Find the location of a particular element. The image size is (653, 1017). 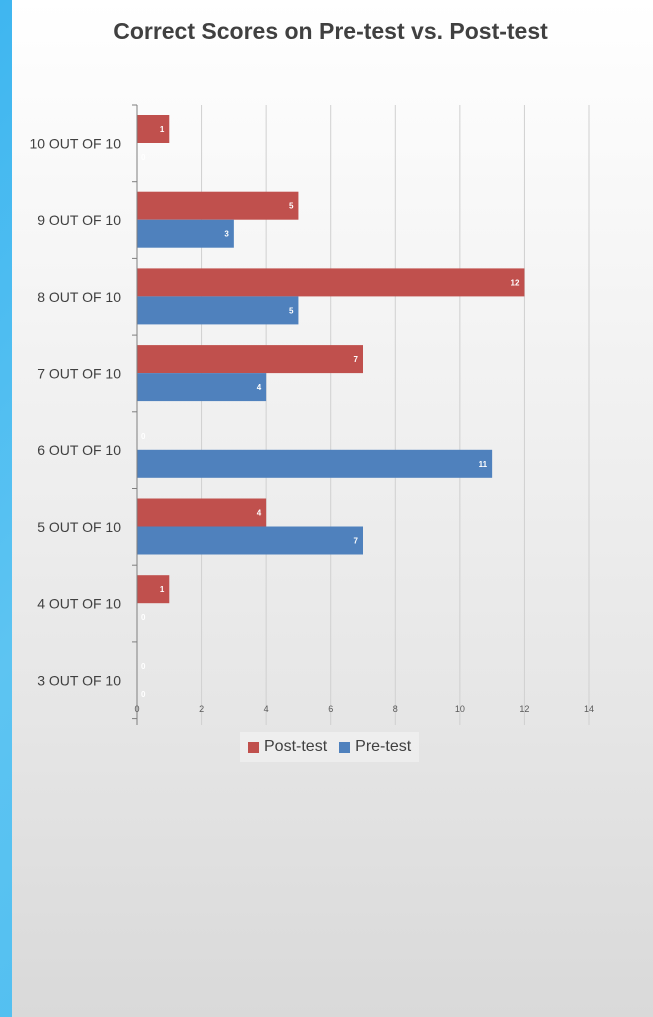

x-tick-label: 6 is located at coordinates (330, 709).